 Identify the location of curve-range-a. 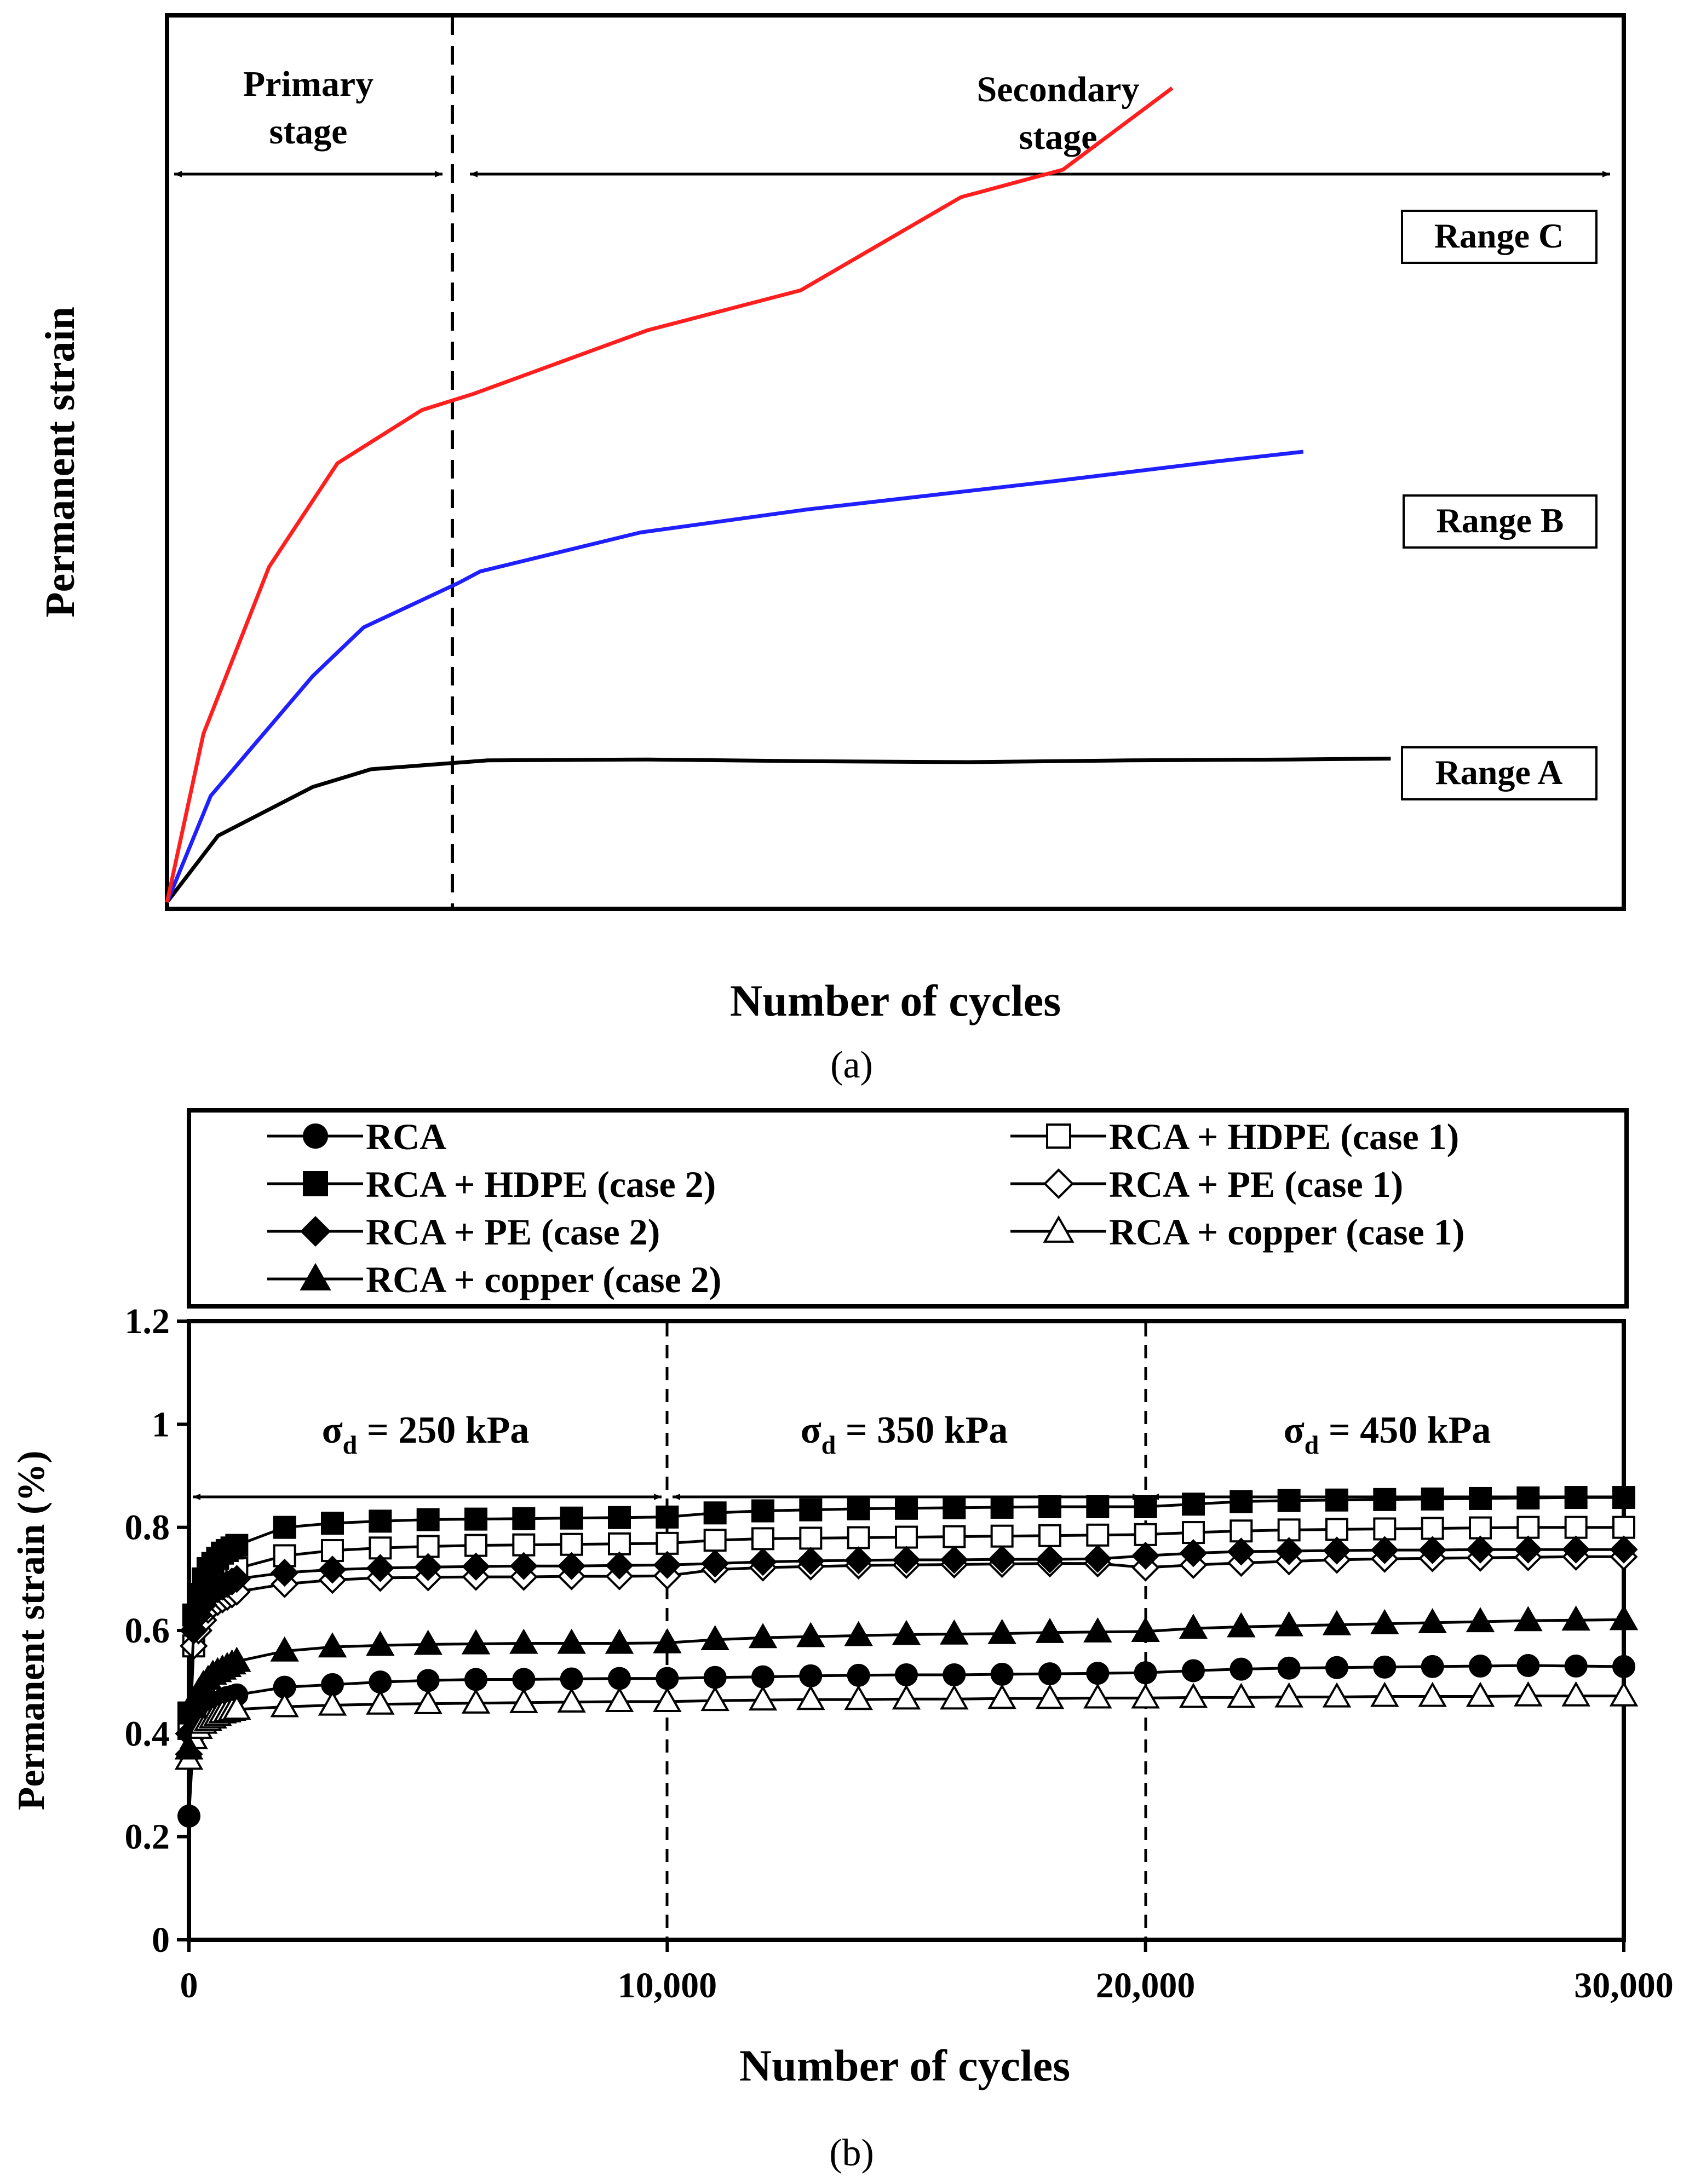
(778, 830).